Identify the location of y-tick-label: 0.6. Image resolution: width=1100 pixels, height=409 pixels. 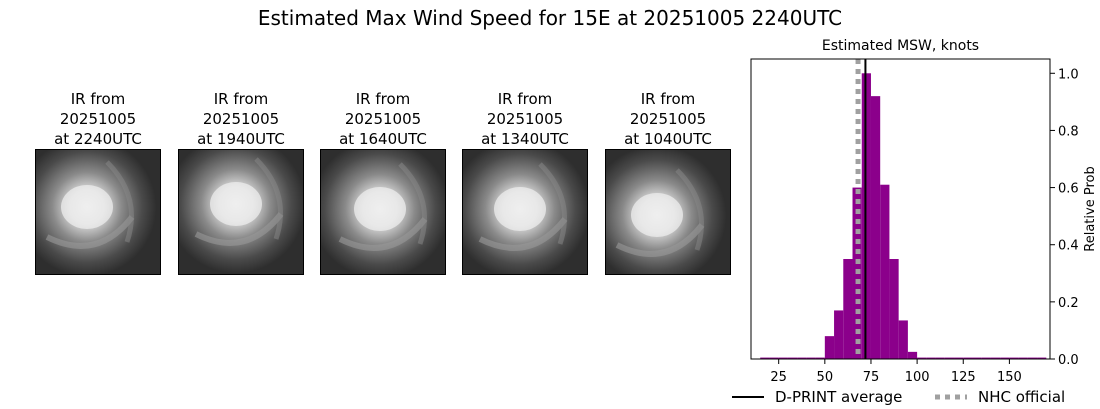
(1068, 189).